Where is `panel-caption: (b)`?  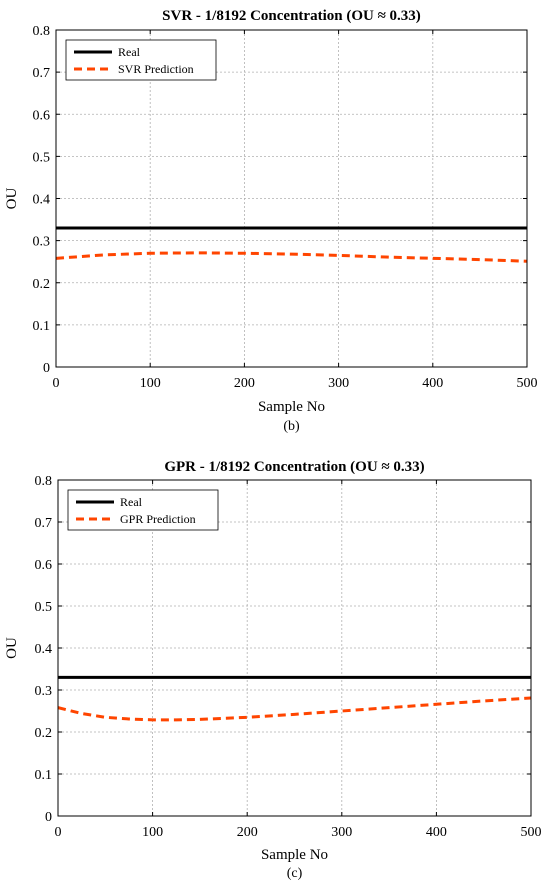
panel-caption: (b) is located at coordinates (291, 426).